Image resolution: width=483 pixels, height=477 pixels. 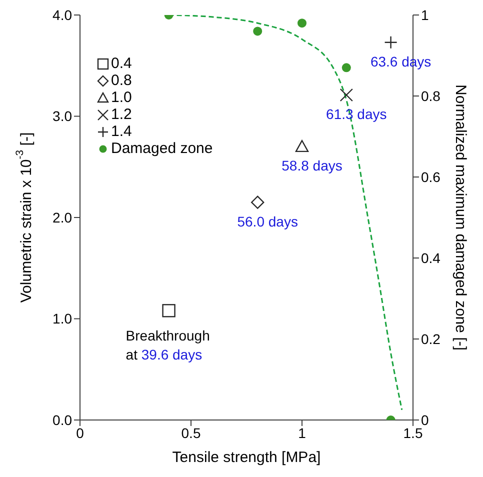 I want to click on legend-label: 1.0, so click(x=121, y=97).